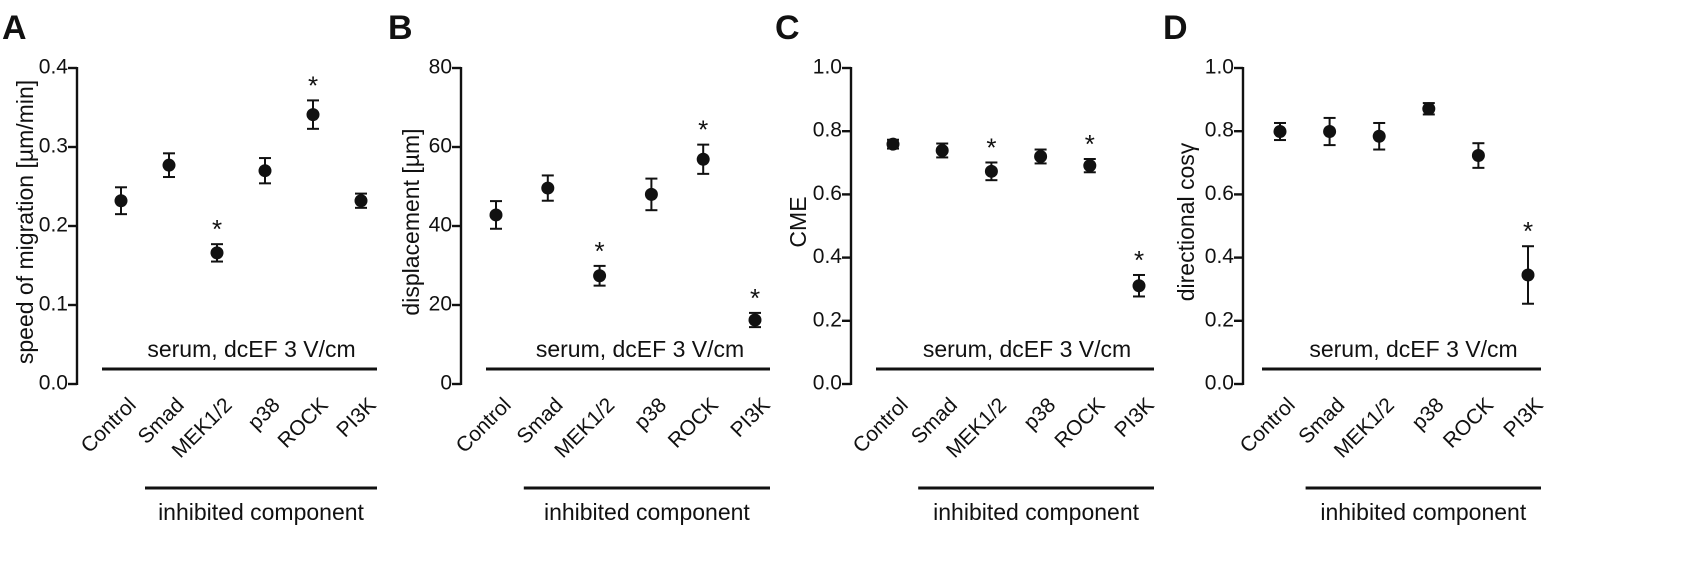  What do you see at coordinates (440, 225) in the screenshot?
I see `y-tick-label: 40` at bounding box center [440, 225].